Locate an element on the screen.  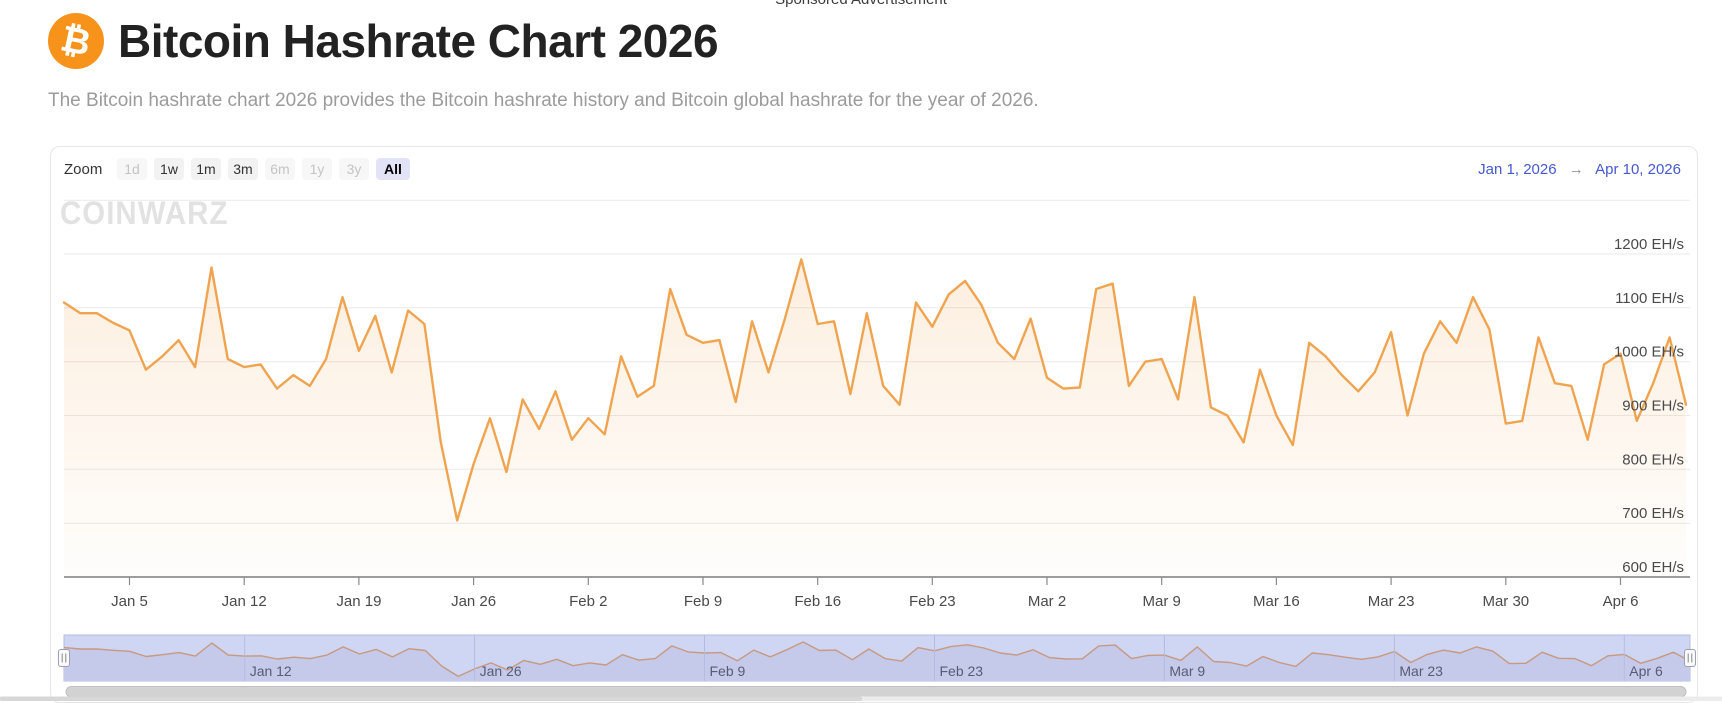
zoom-button-1d: 1d is located at coordinates (132, 169).